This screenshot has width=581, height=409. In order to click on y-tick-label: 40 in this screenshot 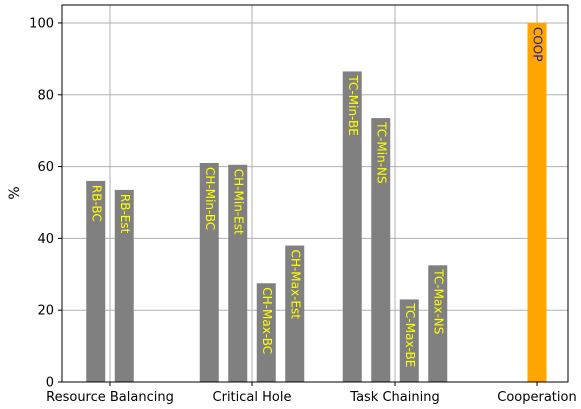, I will do `click(45, 239)`.